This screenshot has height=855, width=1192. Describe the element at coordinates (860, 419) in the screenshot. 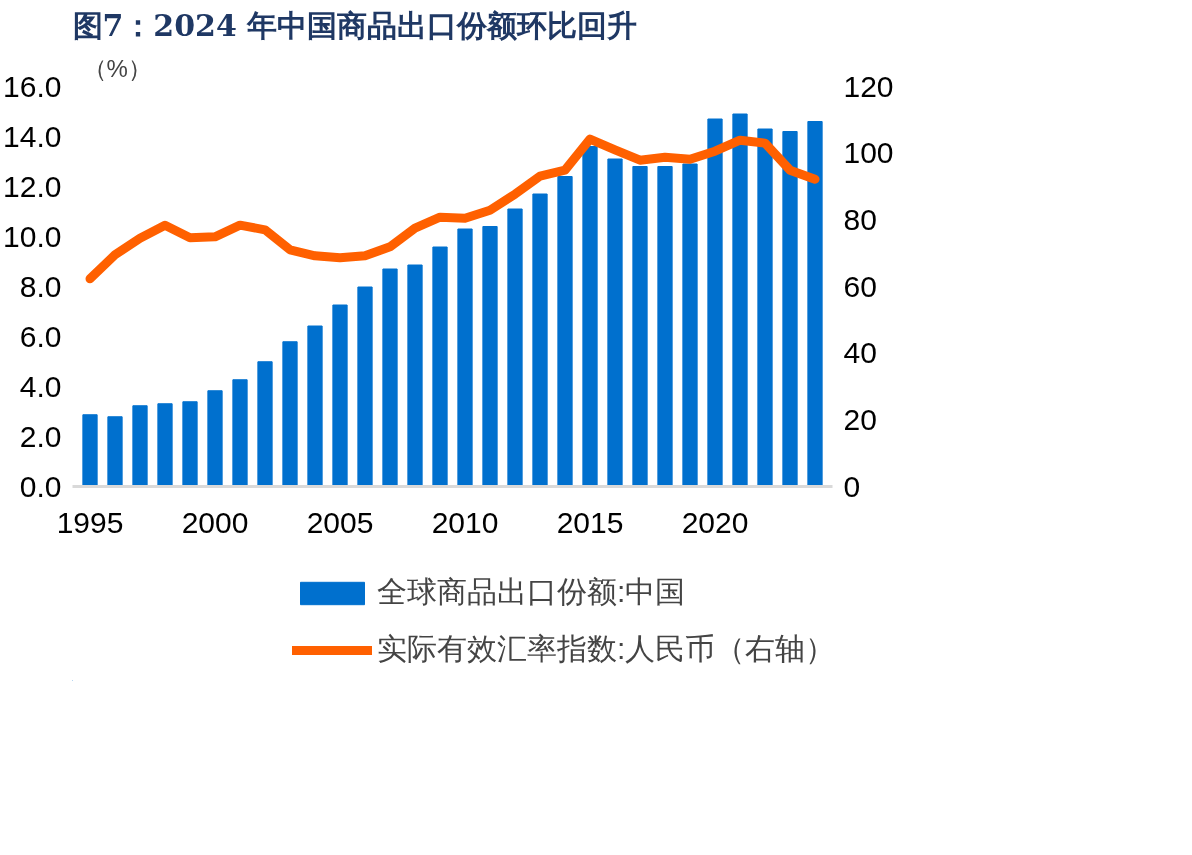

I see `y2-tick-label: 20` at that location.